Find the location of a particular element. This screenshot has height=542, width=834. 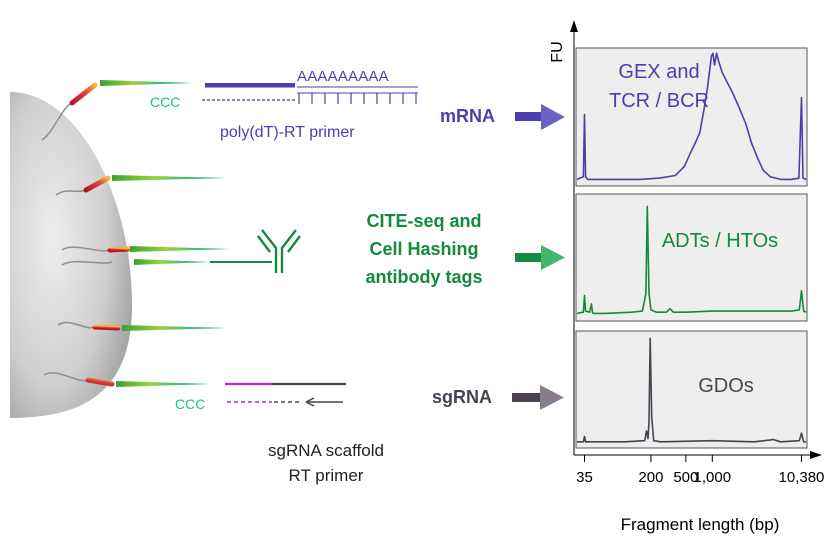

y-axis-arrowhead is located at coordinates (574, 26).